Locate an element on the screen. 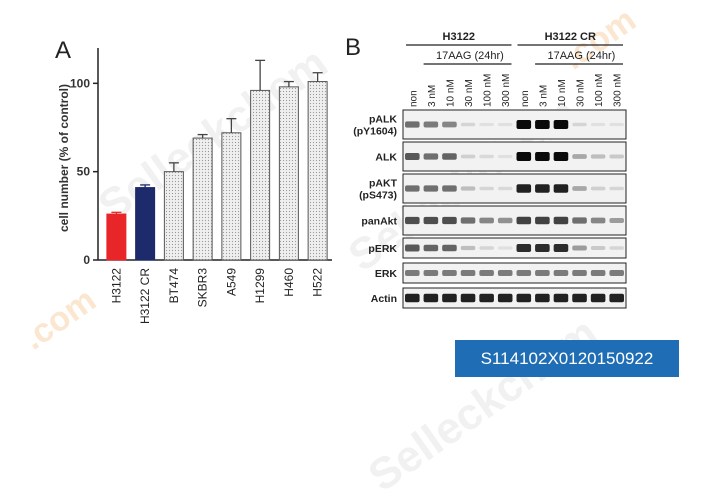 The image size is (701, 502). blot-label-line: (pS473) is located at coordinates (378, 196).